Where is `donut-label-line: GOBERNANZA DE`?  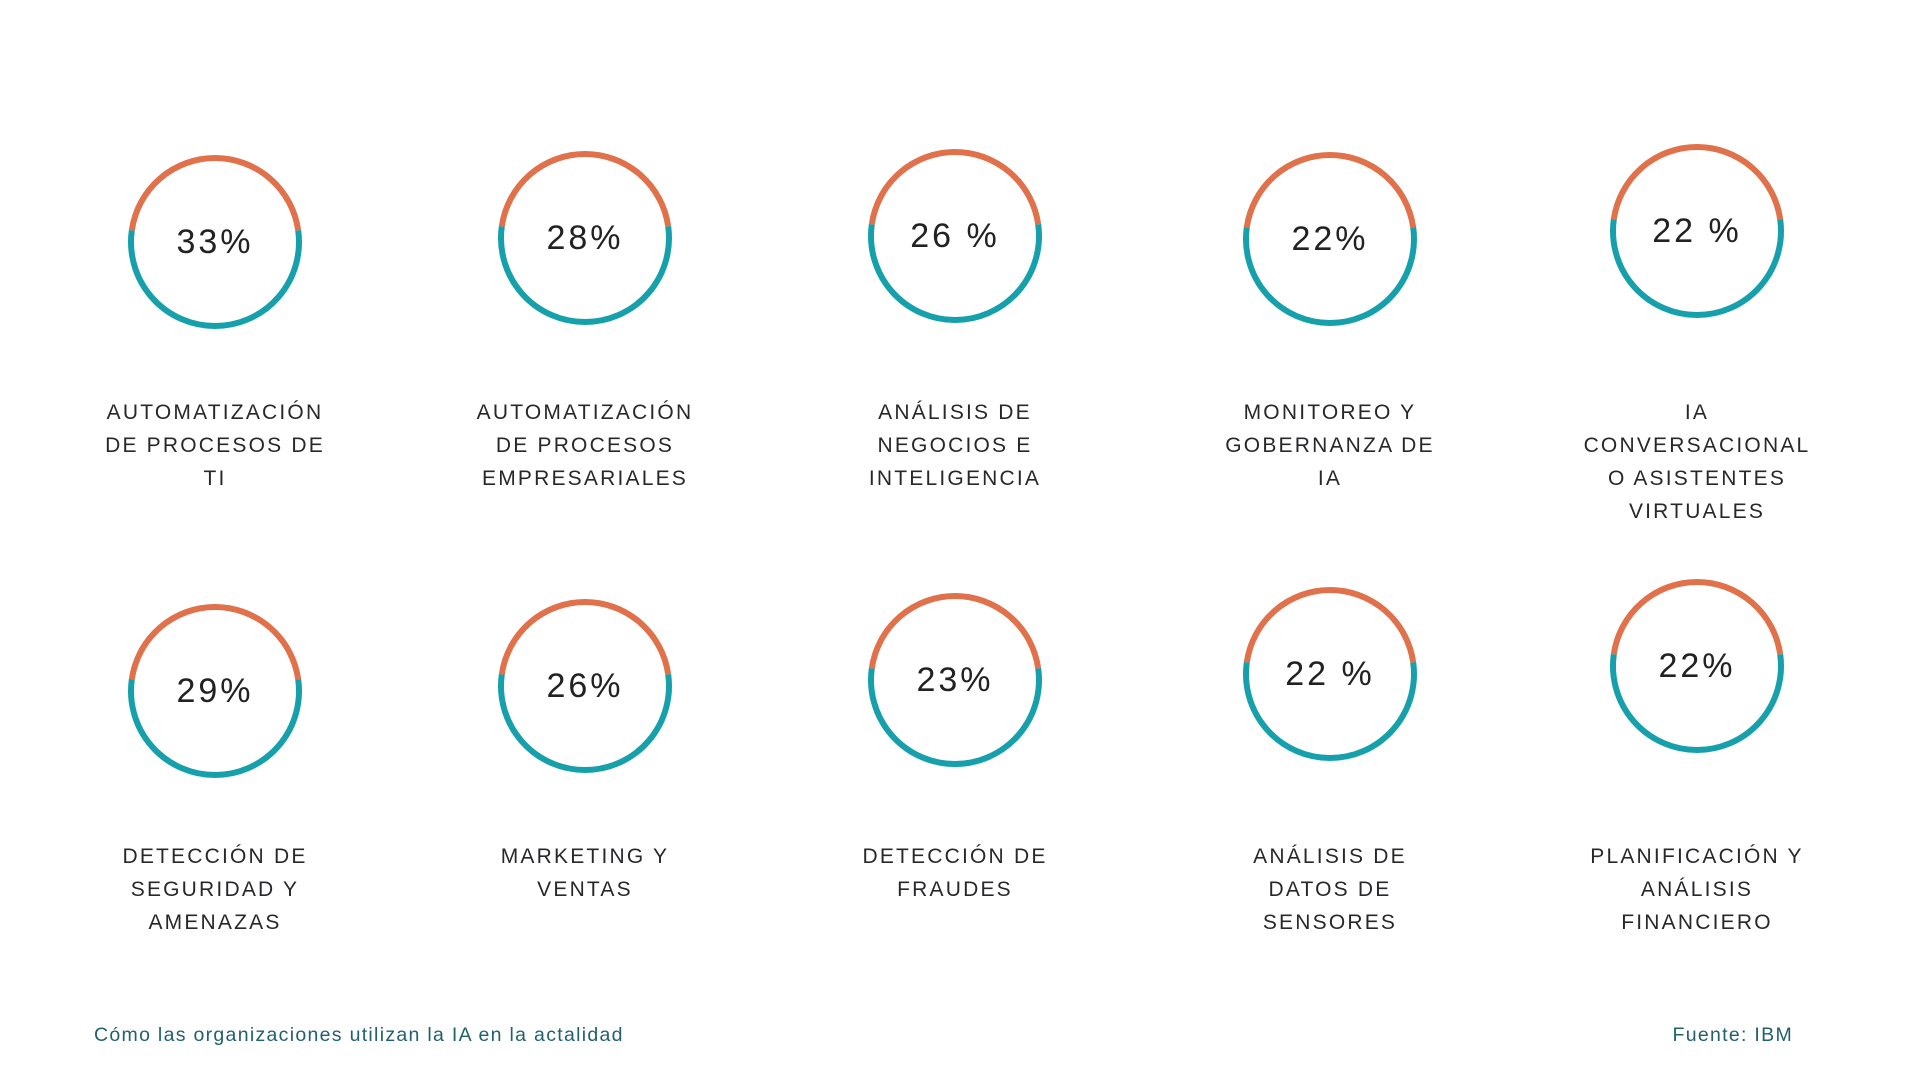 donut-label-line: GOBERNANZA DE is located at coordinates (1330, 445).